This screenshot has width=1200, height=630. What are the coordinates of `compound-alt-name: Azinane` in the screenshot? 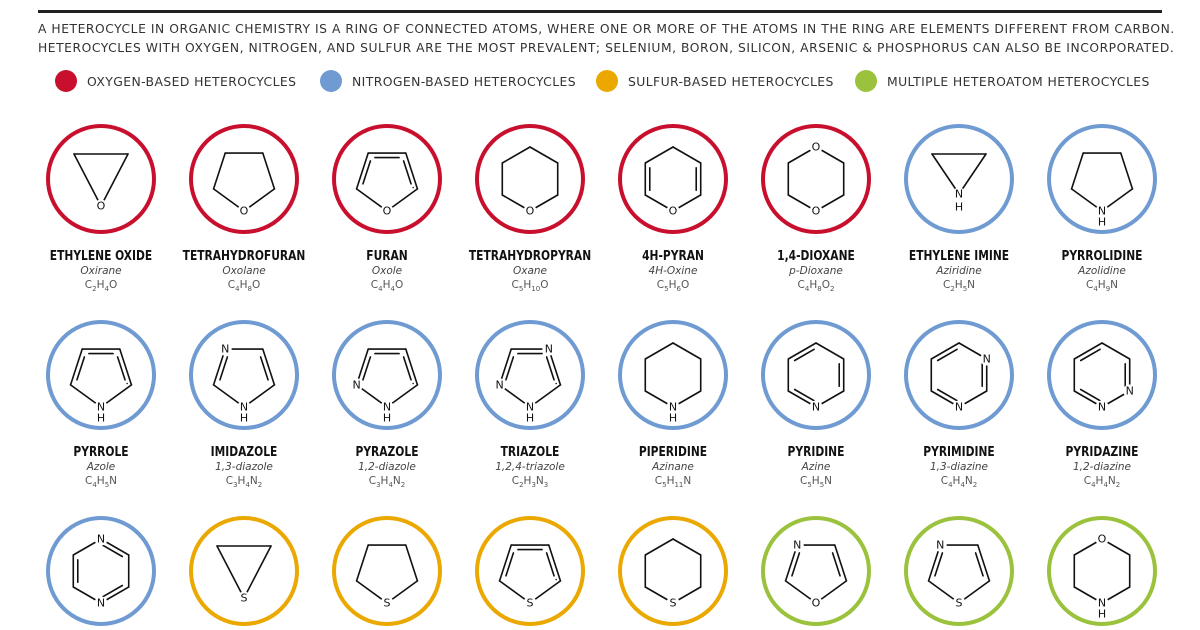 It's located at (673, 467).